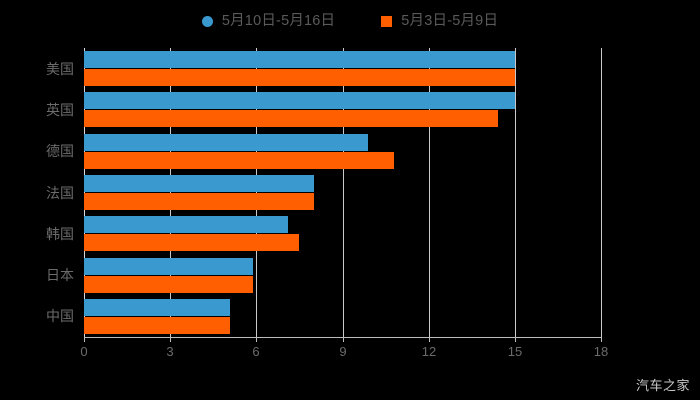  I want to click on y-axis-label-美国: 美国, so click(60, 69).